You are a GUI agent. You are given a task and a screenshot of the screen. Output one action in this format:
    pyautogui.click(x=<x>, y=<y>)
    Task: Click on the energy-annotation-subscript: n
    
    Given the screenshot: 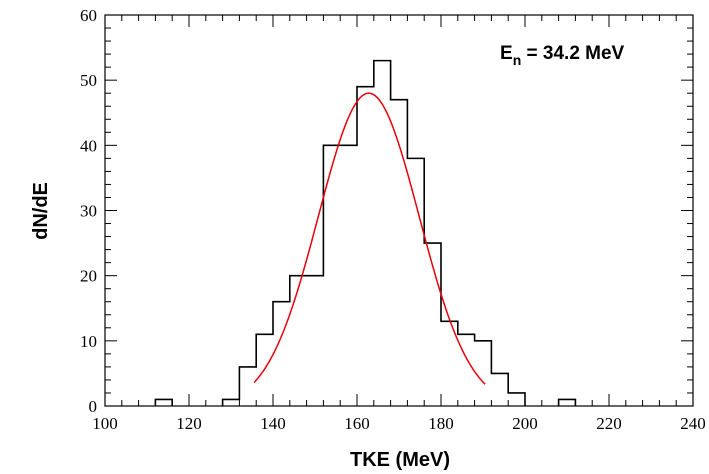 What is the action you would take?
    pyautogui.click(x=517, y=60)
    